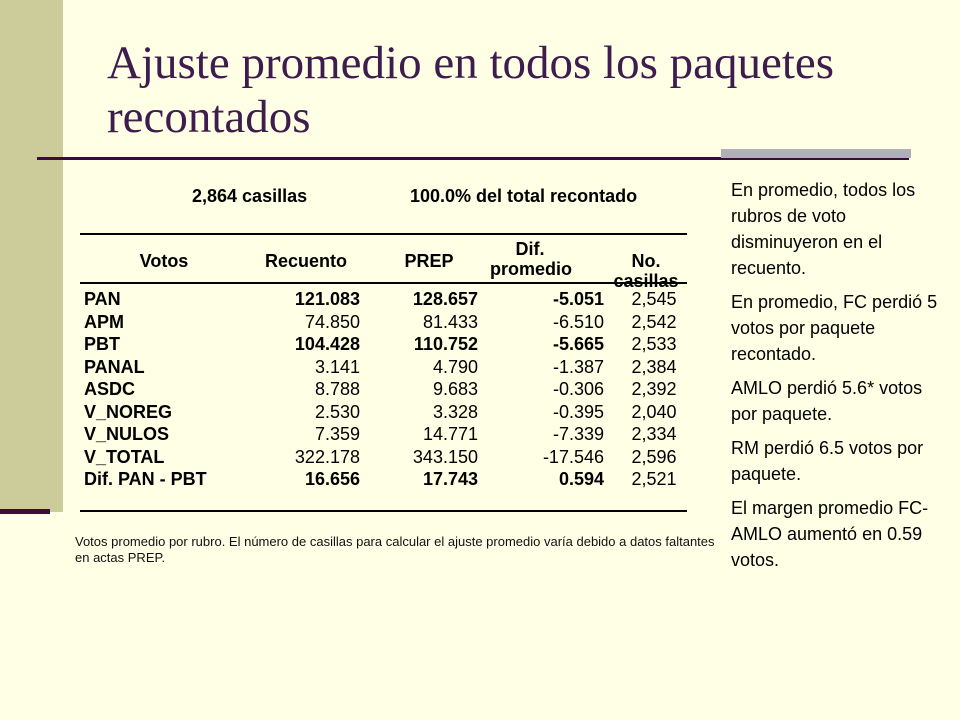 The height and width of the screenshot is (720, 960). Describe the element at coordinates (332, 321) in the screenshot. I see `cell-recuento: 74.850` at that location.